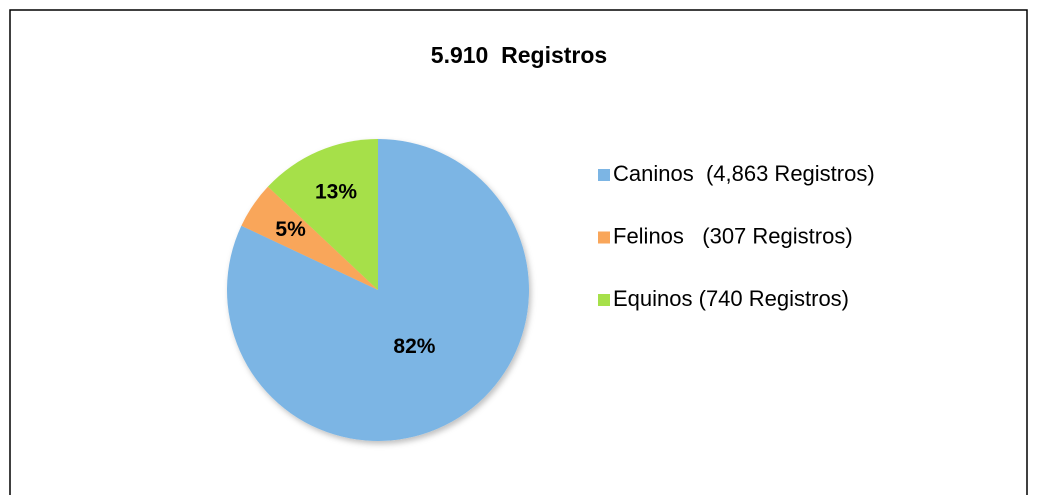 The height and width of the screenshot is (495, 1037). What do you see at coordinates (744, 173) in the screenshot?
I see `legend-label: Caninos (4,863 Registros)` at bounding box center [744, 173].